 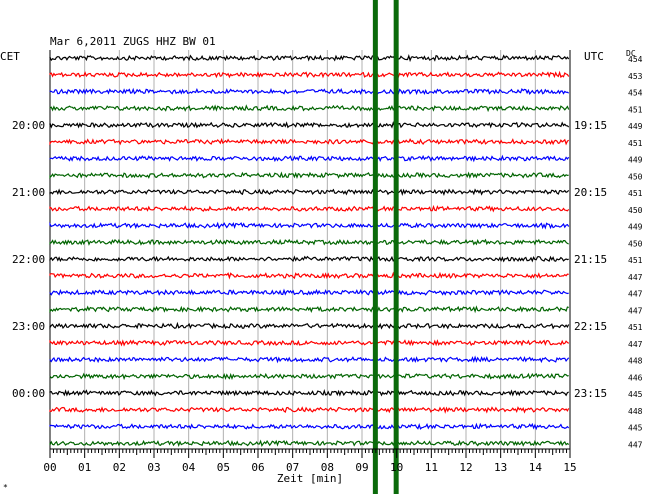 I want to click on left-timezone-label: CET, so click(x=10, y=56).